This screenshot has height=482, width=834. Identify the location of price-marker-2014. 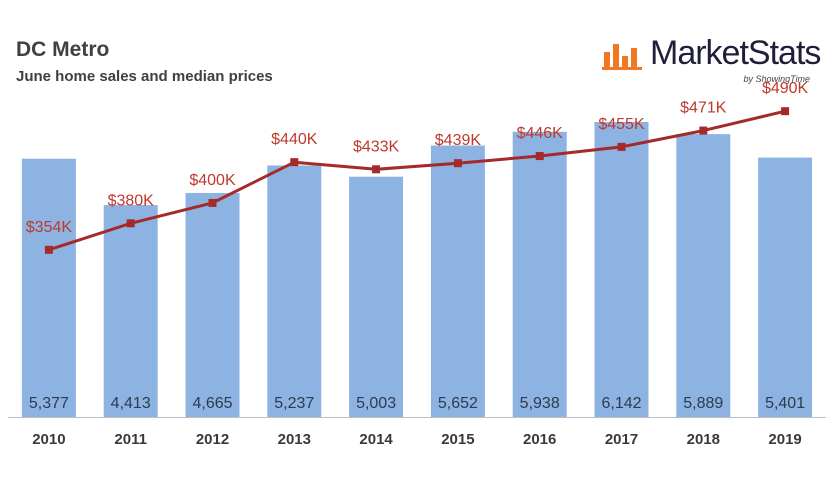
(376, 169).